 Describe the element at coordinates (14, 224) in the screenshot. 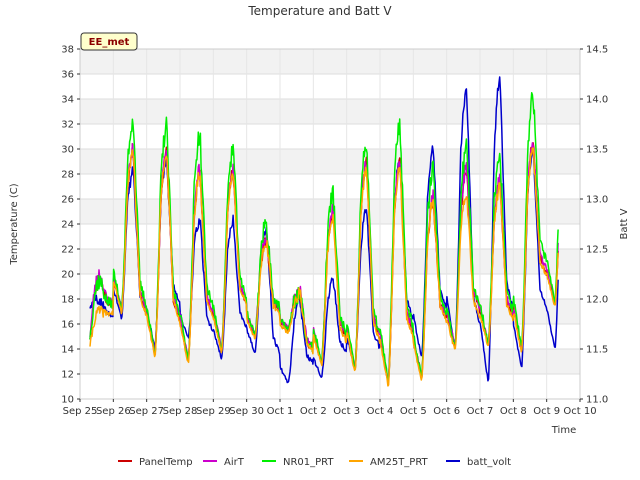

I see `y-axis-title: Temperature (C)` at that location.